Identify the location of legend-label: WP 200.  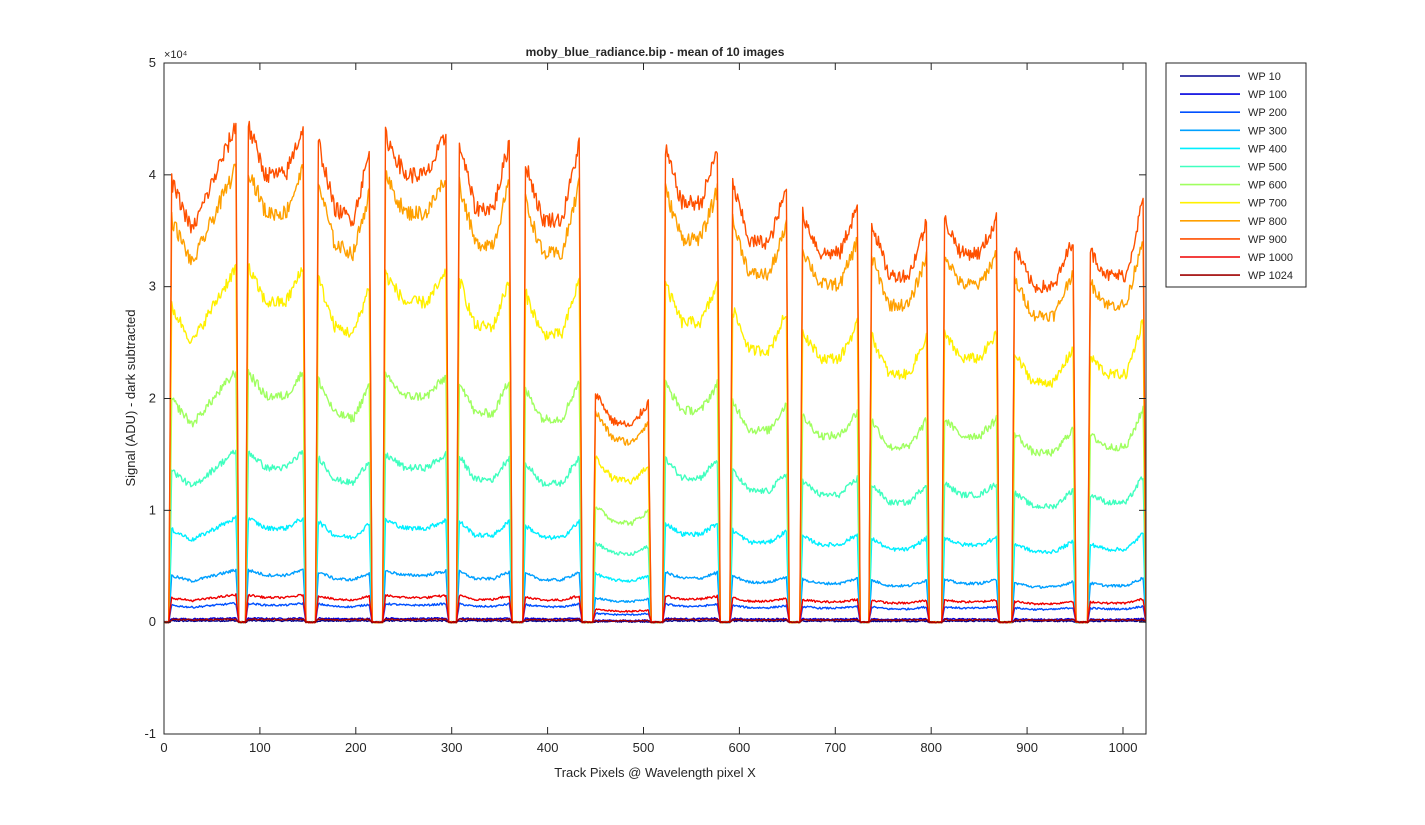
(1267, 113).